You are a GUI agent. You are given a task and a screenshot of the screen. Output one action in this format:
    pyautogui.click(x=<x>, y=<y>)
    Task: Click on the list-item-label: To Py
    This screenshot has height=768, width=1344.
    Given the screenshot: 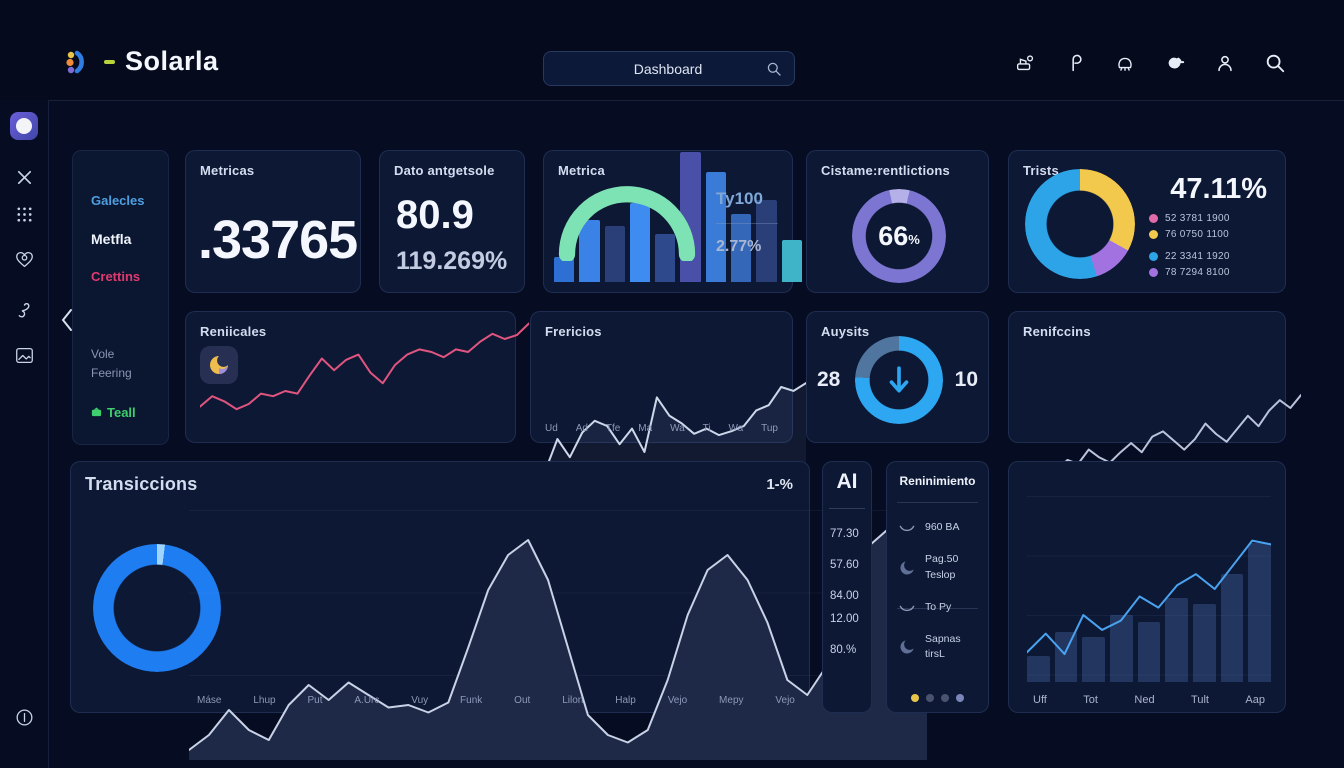 What is the action you would take?
    pyautogui.click(x=938, y=606)
    